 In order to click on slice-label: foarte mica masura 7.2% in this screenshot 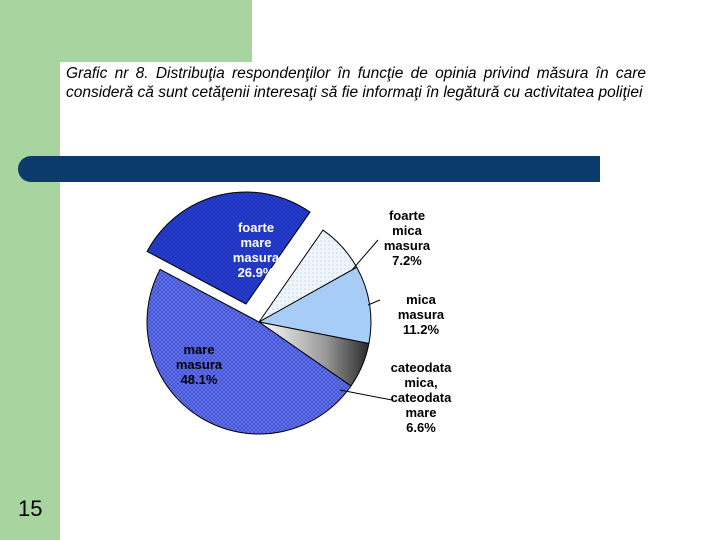, I will do `click(407, 238)`.